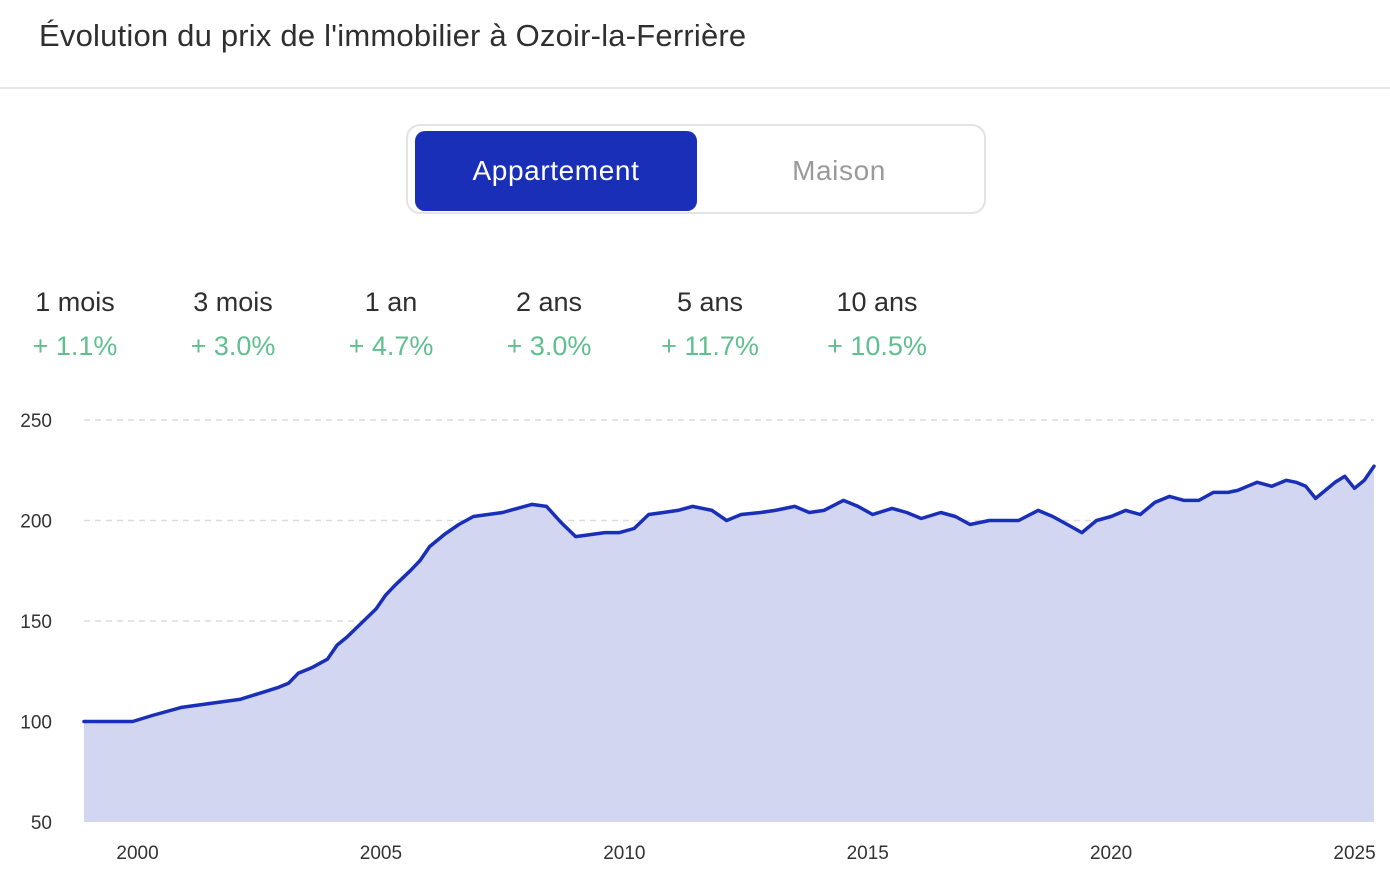  What do you see at coordinates (868, 853) in the screenshot?
I see `x-tick-label: 2015` at bounding box center [868, 853].